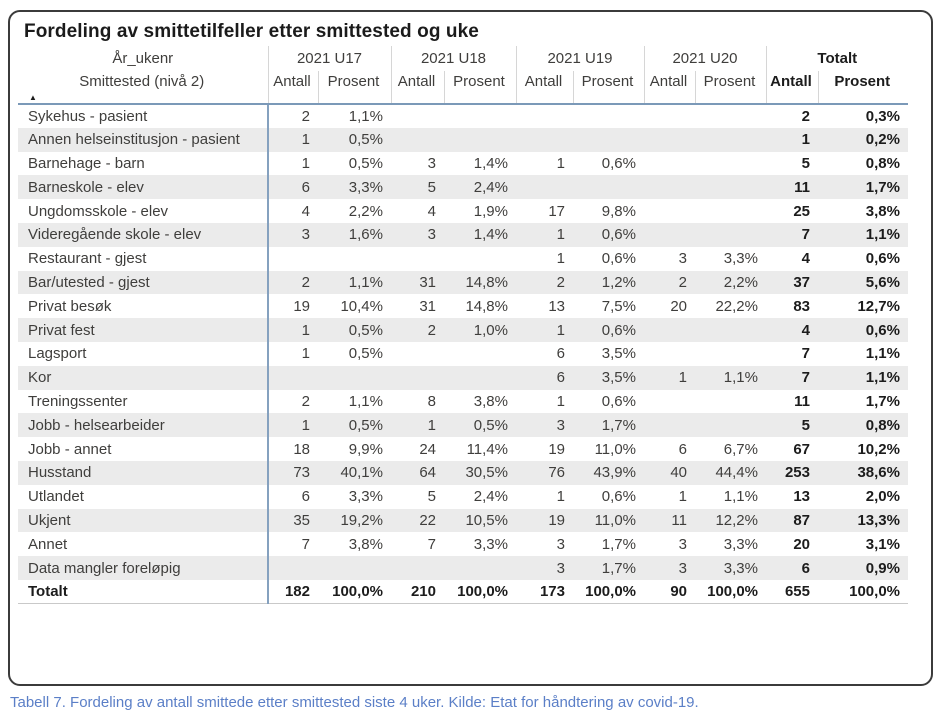 The image size is (949, 720). I want to click on table-row: Utlandet 6 3,3% 5 2,4% 1 0,6% 1 1,1% 13 2,0%, so click(463, 496).